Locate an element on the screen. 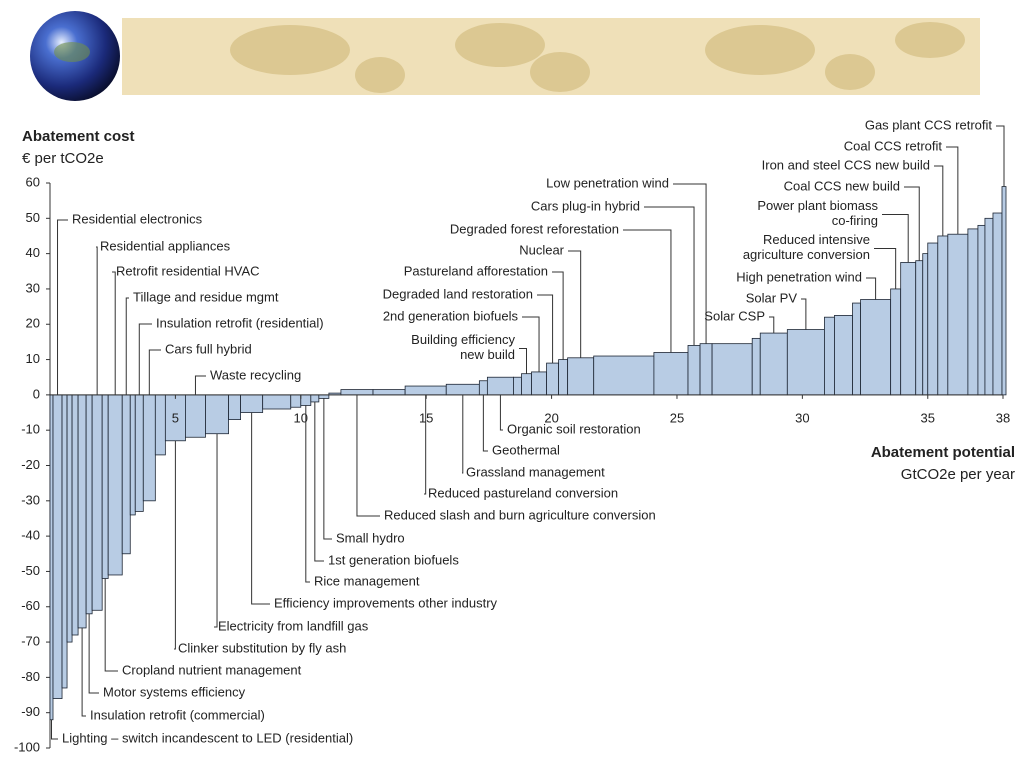 The height and width of the screenshot is (768, 1024). y-tick-label: -50 is located at coordinates (30, 570).